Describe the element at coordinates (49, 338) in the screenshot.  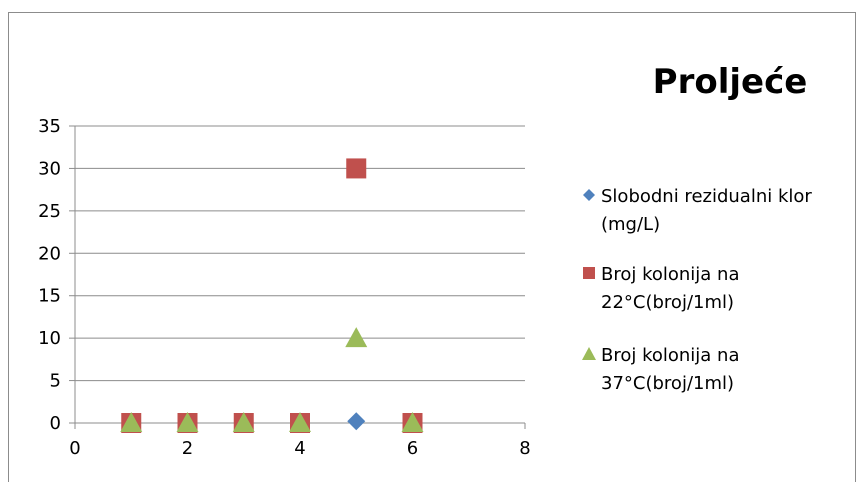
I see `y-tick-label: 10` at that location.